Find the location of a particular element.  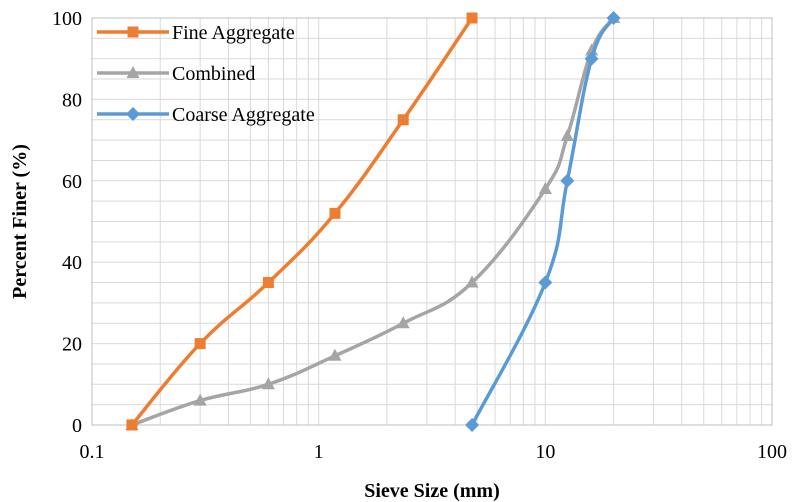

legend: Fine Aggregate Combined Coarse Aggregate is located at coordinates (206, 74).